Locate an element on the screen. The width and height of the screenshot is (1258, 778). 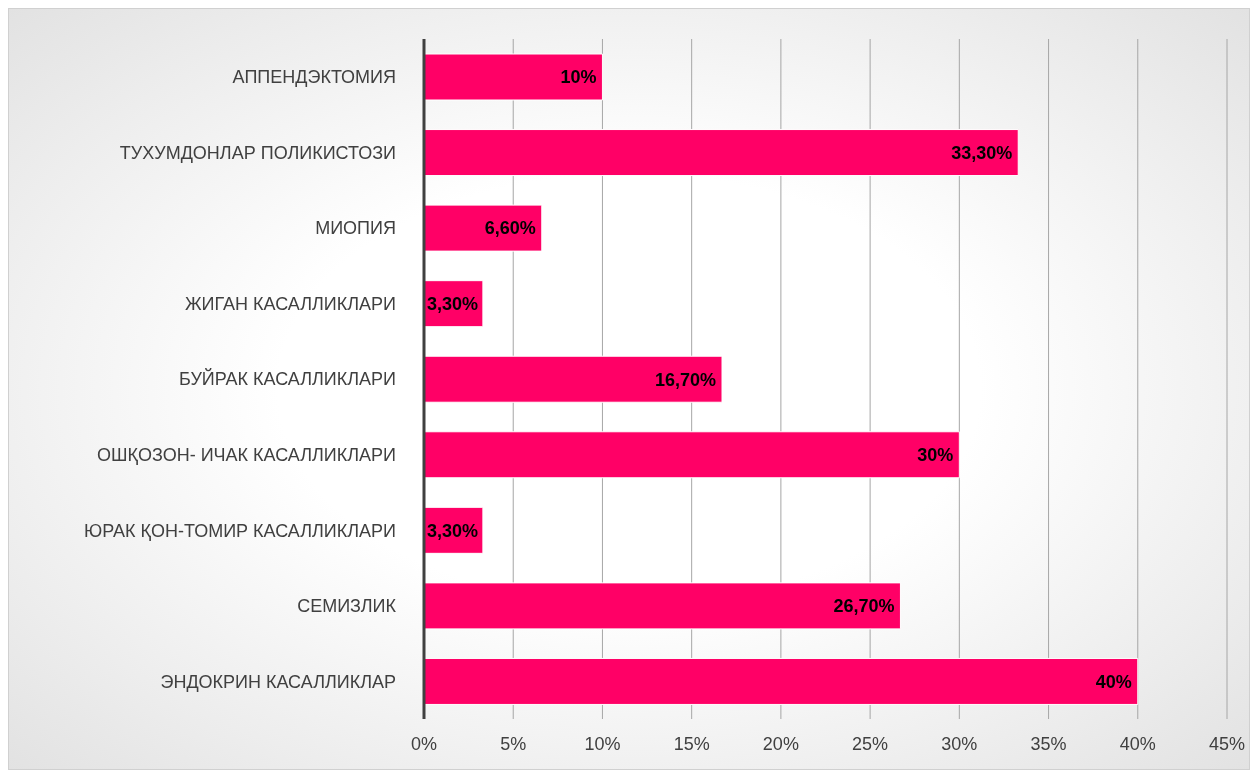
x-tick-label: 5% is located at coordinates (513, 743).